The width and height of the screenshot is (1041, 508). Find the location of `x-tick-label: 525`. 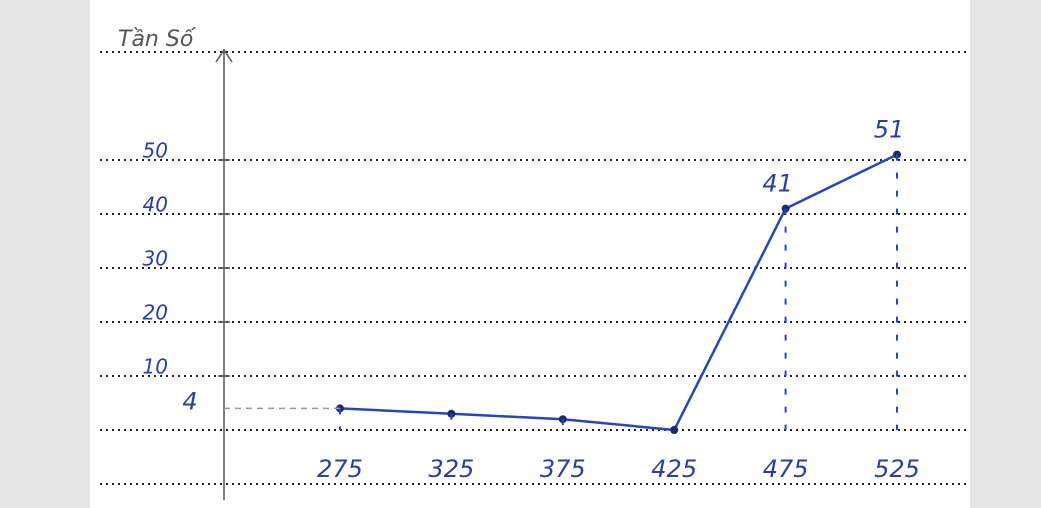

x-tick-label: 525 is located at coordinates (897, 469).